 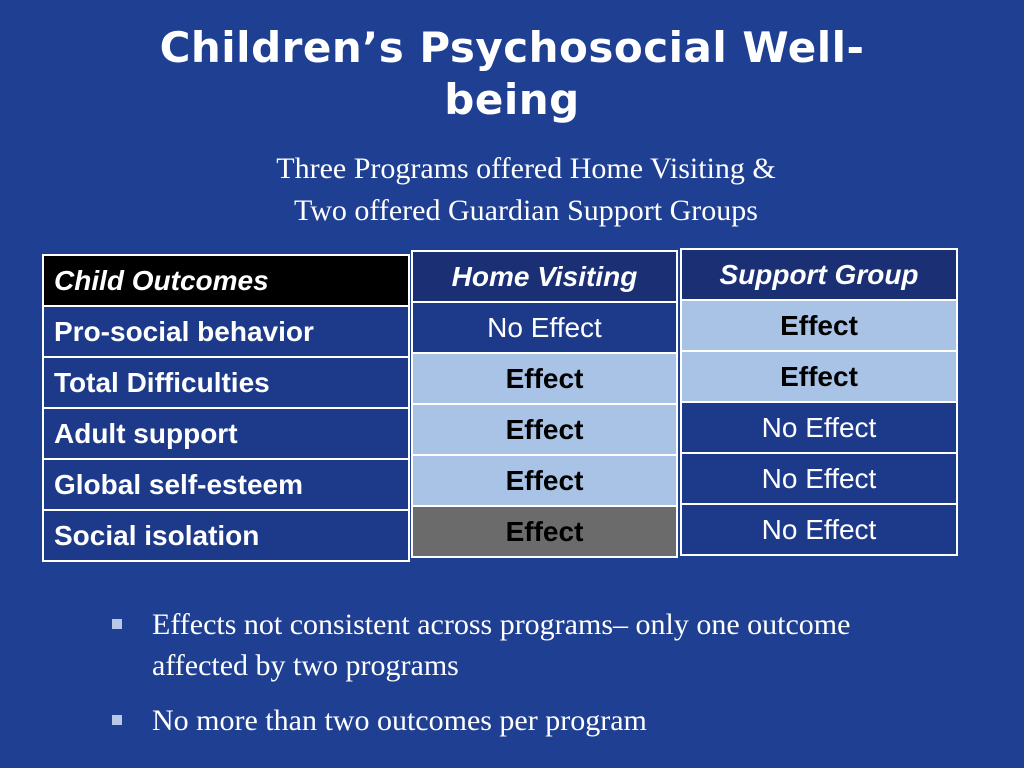 I want to click on outcome-cell: Global self-esteem, so click(x=226, y=484).